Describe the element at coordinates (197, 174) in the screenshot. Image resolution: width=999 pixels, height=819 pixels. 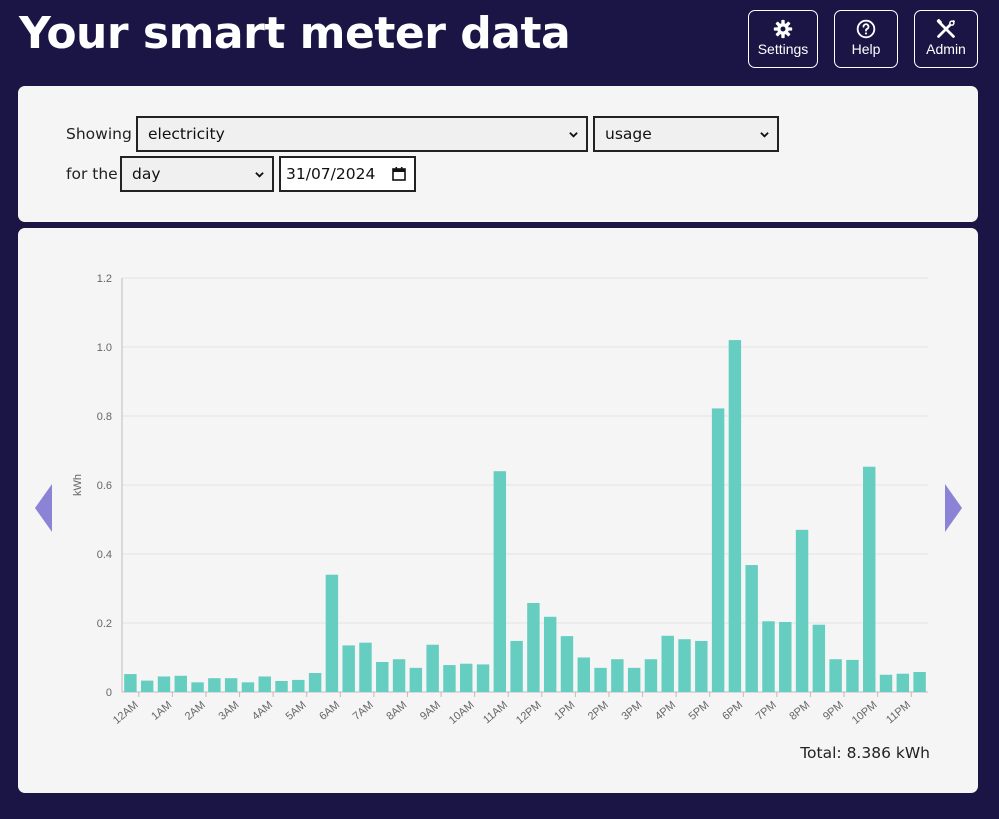
I see `period-select: day` at that location.